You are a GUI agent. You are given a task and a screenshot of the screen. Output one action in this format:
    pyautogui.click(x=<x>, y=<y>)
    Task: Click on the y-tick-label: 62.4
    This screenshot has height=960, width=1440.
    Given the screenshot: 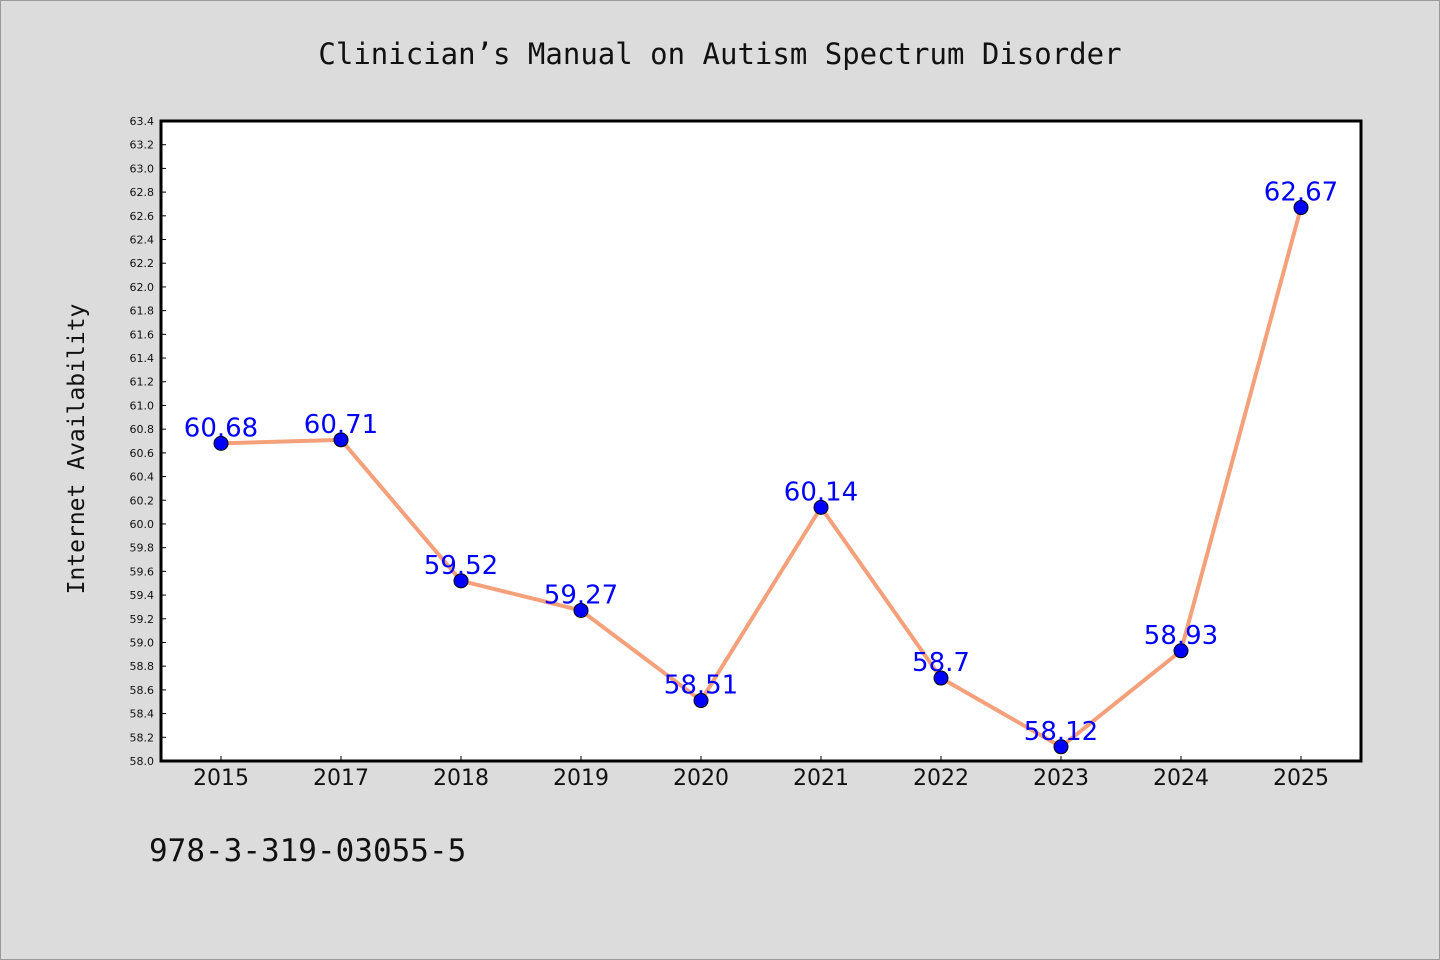 What is the action you would take?
    pyautogui.click(x=142, y=240)
    